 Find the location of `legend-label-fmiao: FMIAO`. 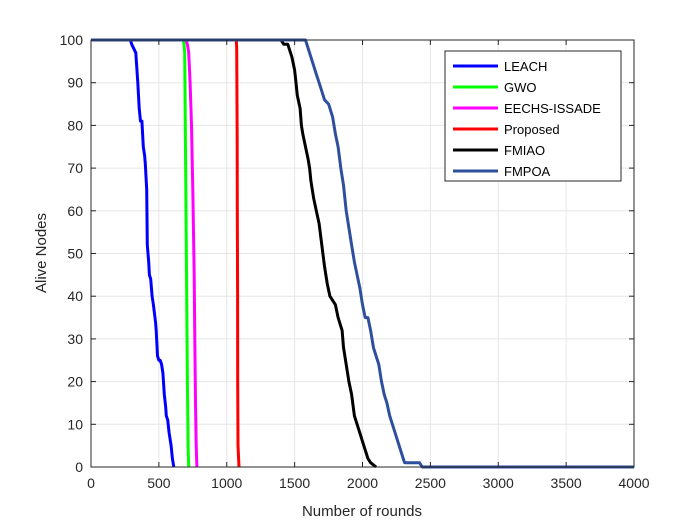

legend-label-fmiao: FMIAO is located at coordinates (524, 150).